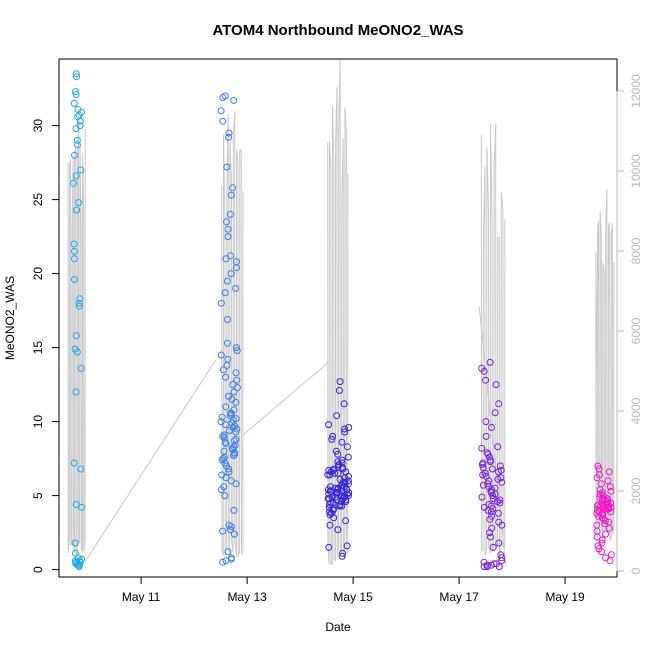 The image size is (650, 650). I want to click on y-tick-label: 5, so click(38, 495).